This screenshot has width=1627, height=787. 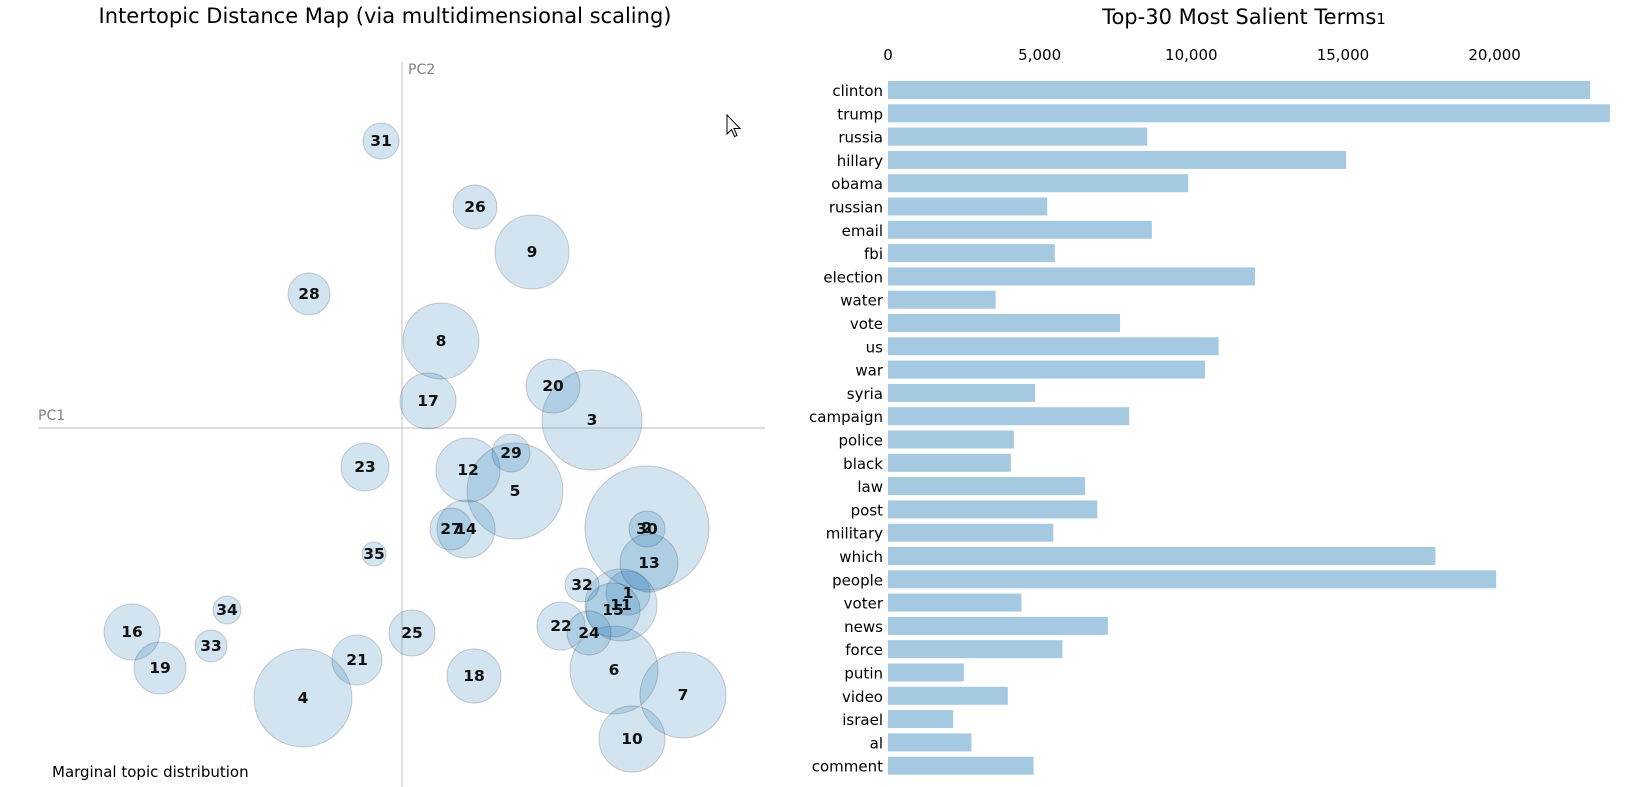 I want to click on term-bar-fbi, so click(x=971, y=253).